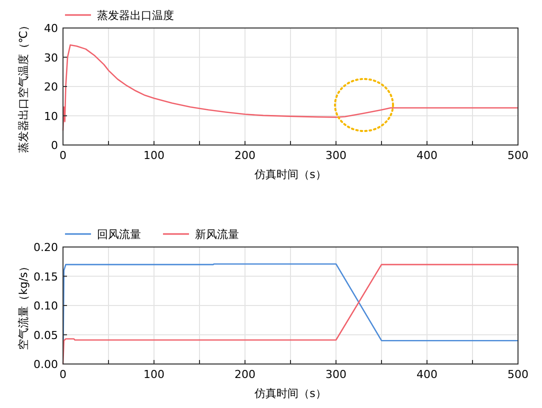 The width and height of the screenshot is (542, 408). I want to click on y-tick-label: 0.05, so click(46, 335).